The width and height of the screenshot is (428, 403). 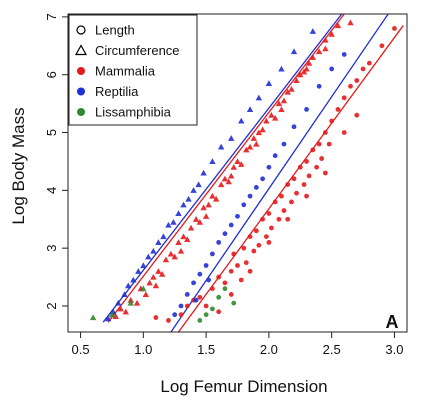 What do you see at coordinates (51, 248) in the screenshot?
I see `y-tick-label: 3` at bounding box center [51, 248].